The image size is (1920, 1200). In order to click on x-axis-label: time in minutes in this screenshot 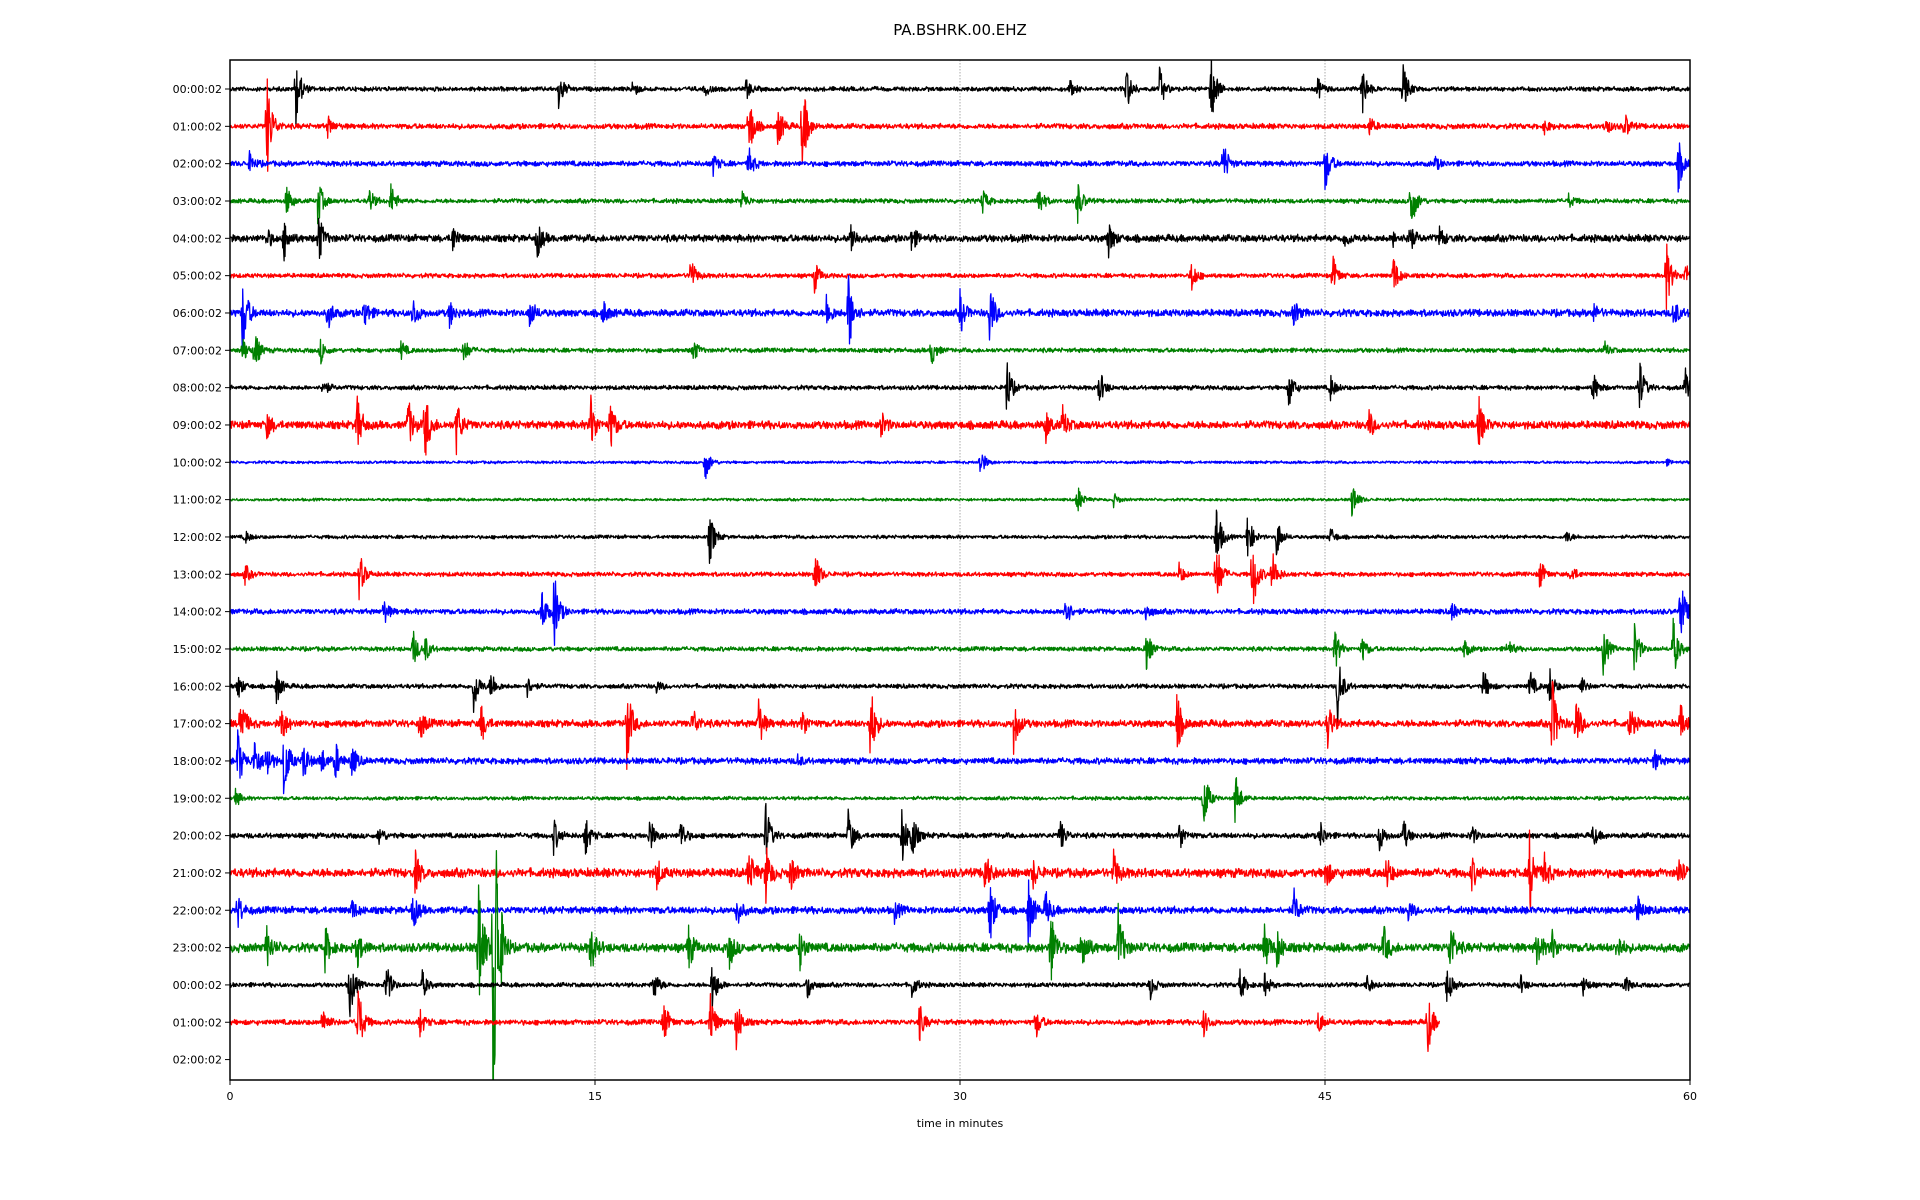, I will do `click(960, 1123)`.